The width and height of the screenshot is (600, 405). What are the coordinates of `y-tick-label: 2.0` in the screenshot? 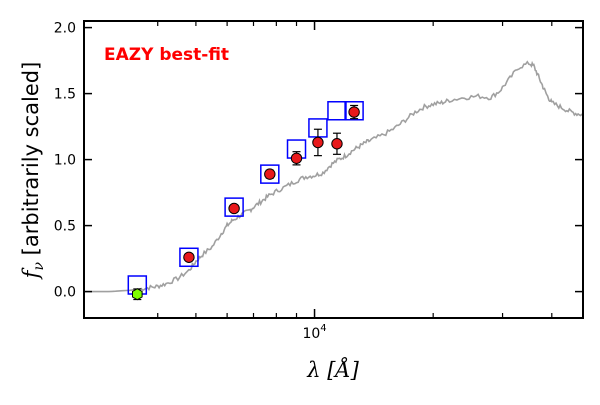 It's located at (65, 29).